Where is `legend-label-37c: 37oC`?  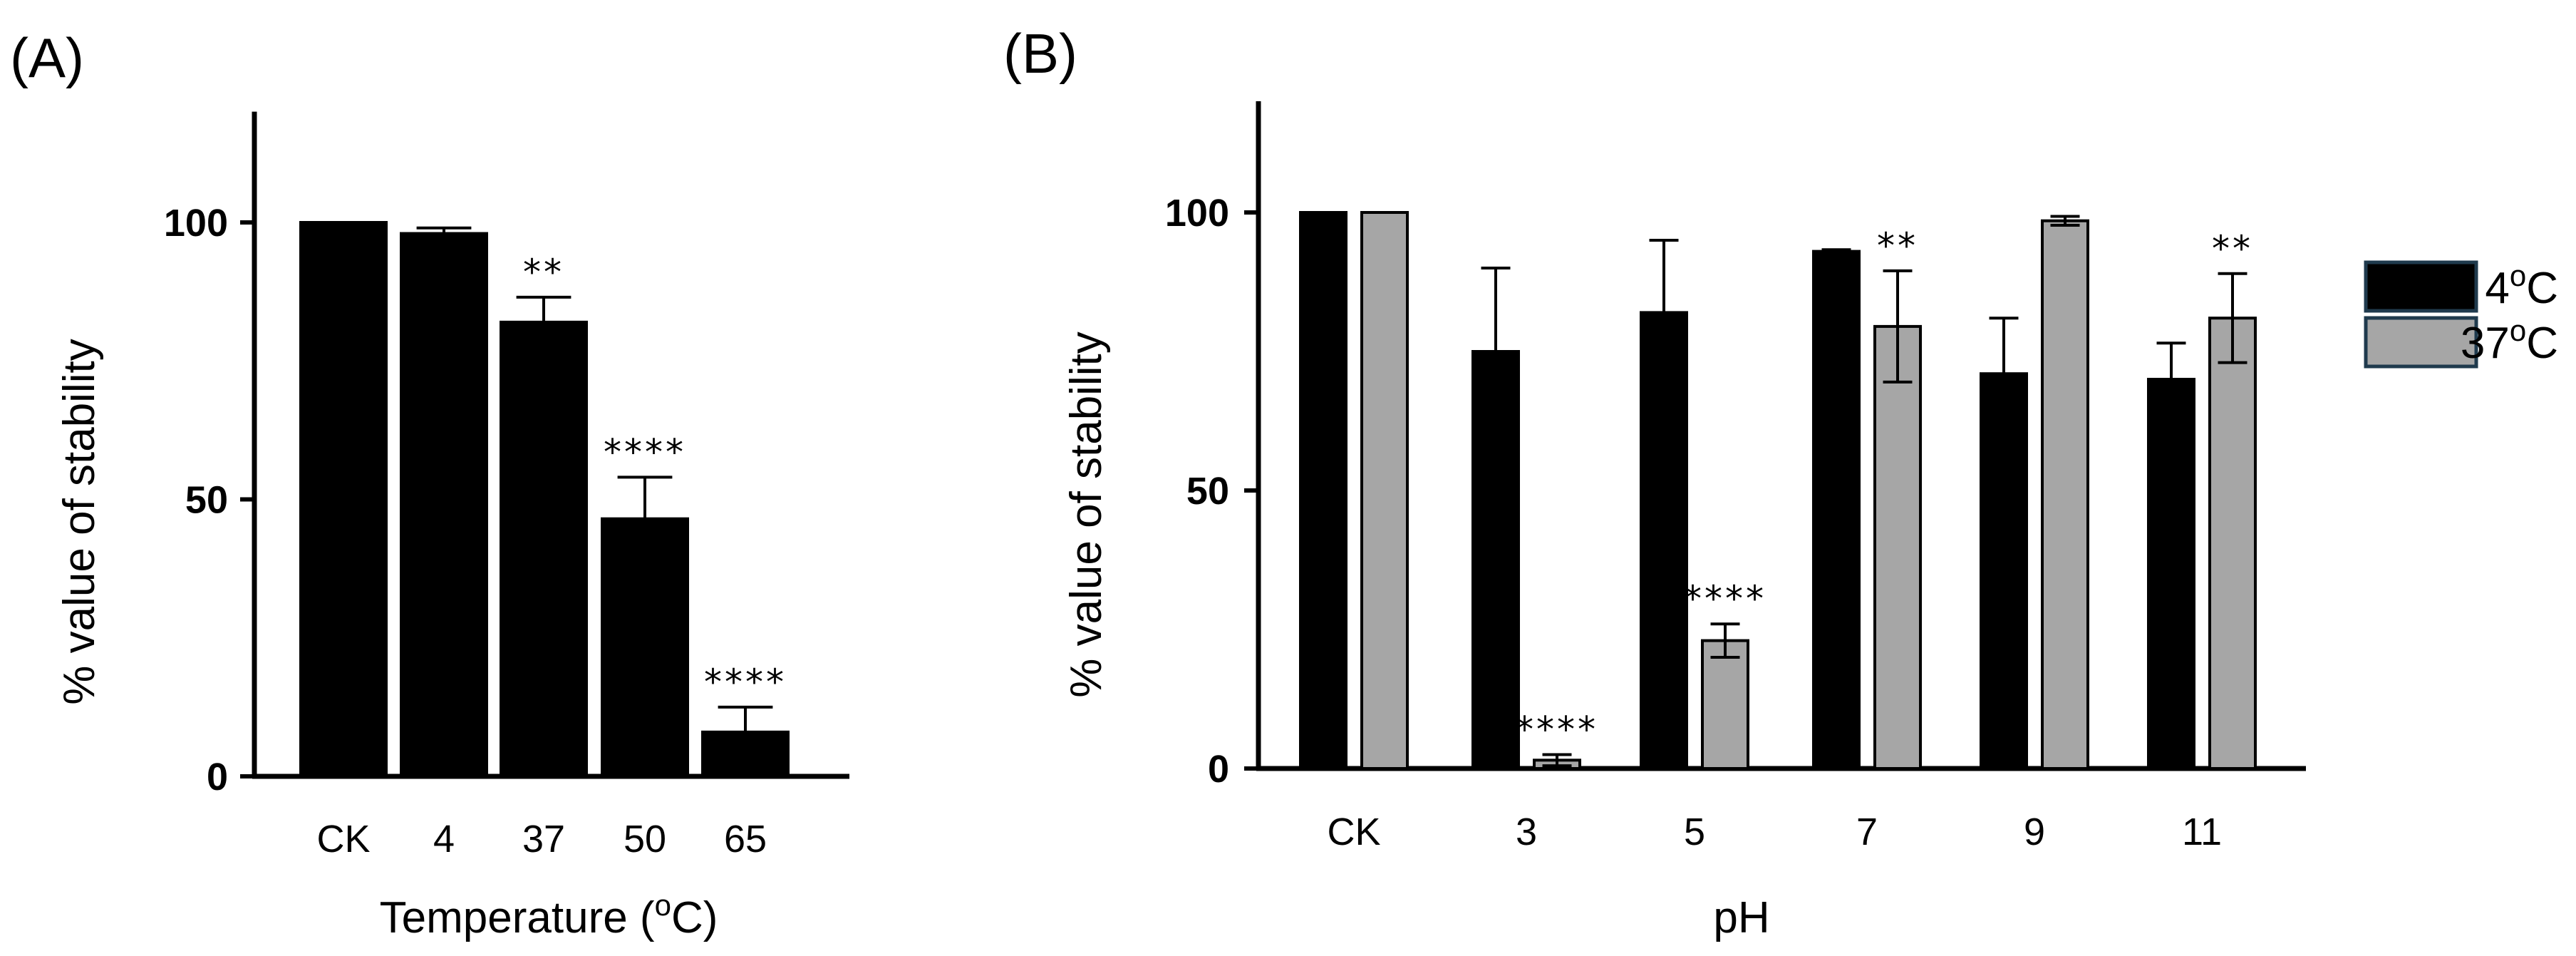
legend-label-37c: 37oC is located at coordinates (2509, 341).